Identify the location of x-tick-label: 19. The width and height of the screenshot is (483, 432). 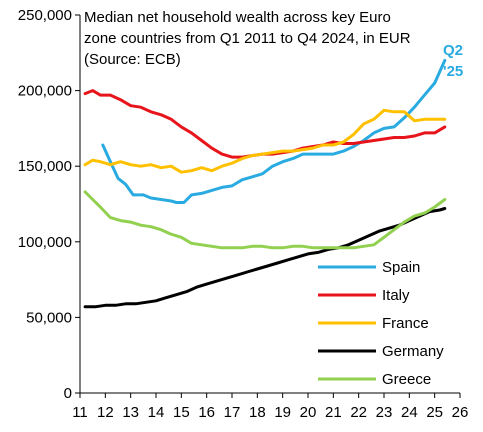
(282, 412).